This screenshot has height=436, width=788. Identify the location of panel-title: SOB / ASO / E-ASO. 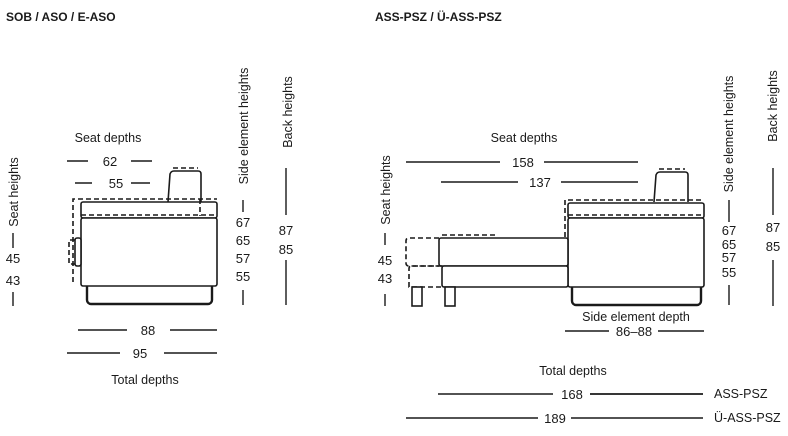
(61, 17).